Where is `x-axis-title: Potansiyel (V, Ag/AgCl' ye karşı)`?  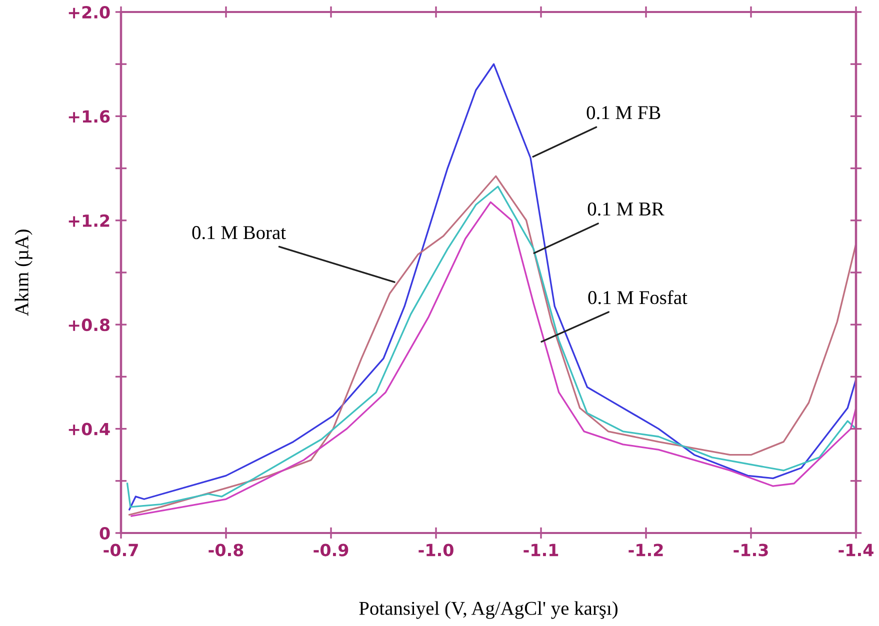
x-axis-title: Potansiyel (V, Ag/AgCl' ye karşı) is located at coordinates (488, 610).